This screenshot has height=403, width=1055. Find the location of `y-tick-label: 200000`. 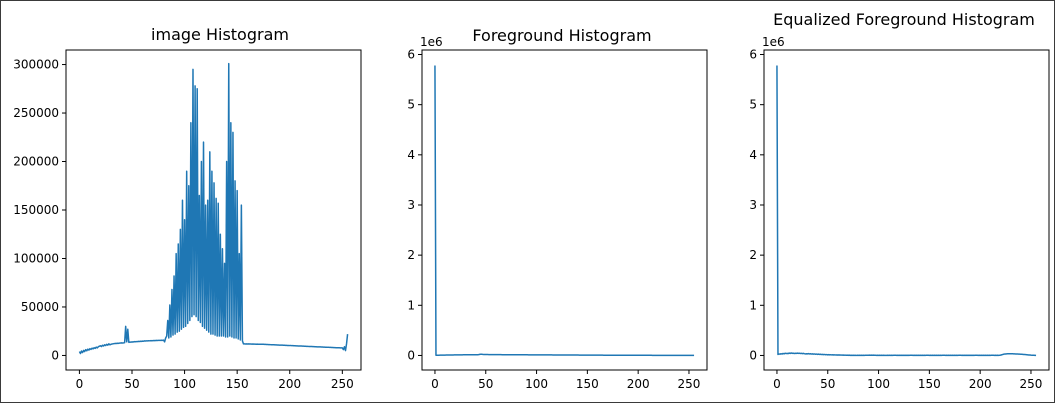

y-tick-label: 200000 is located at coordinates (36, 162).